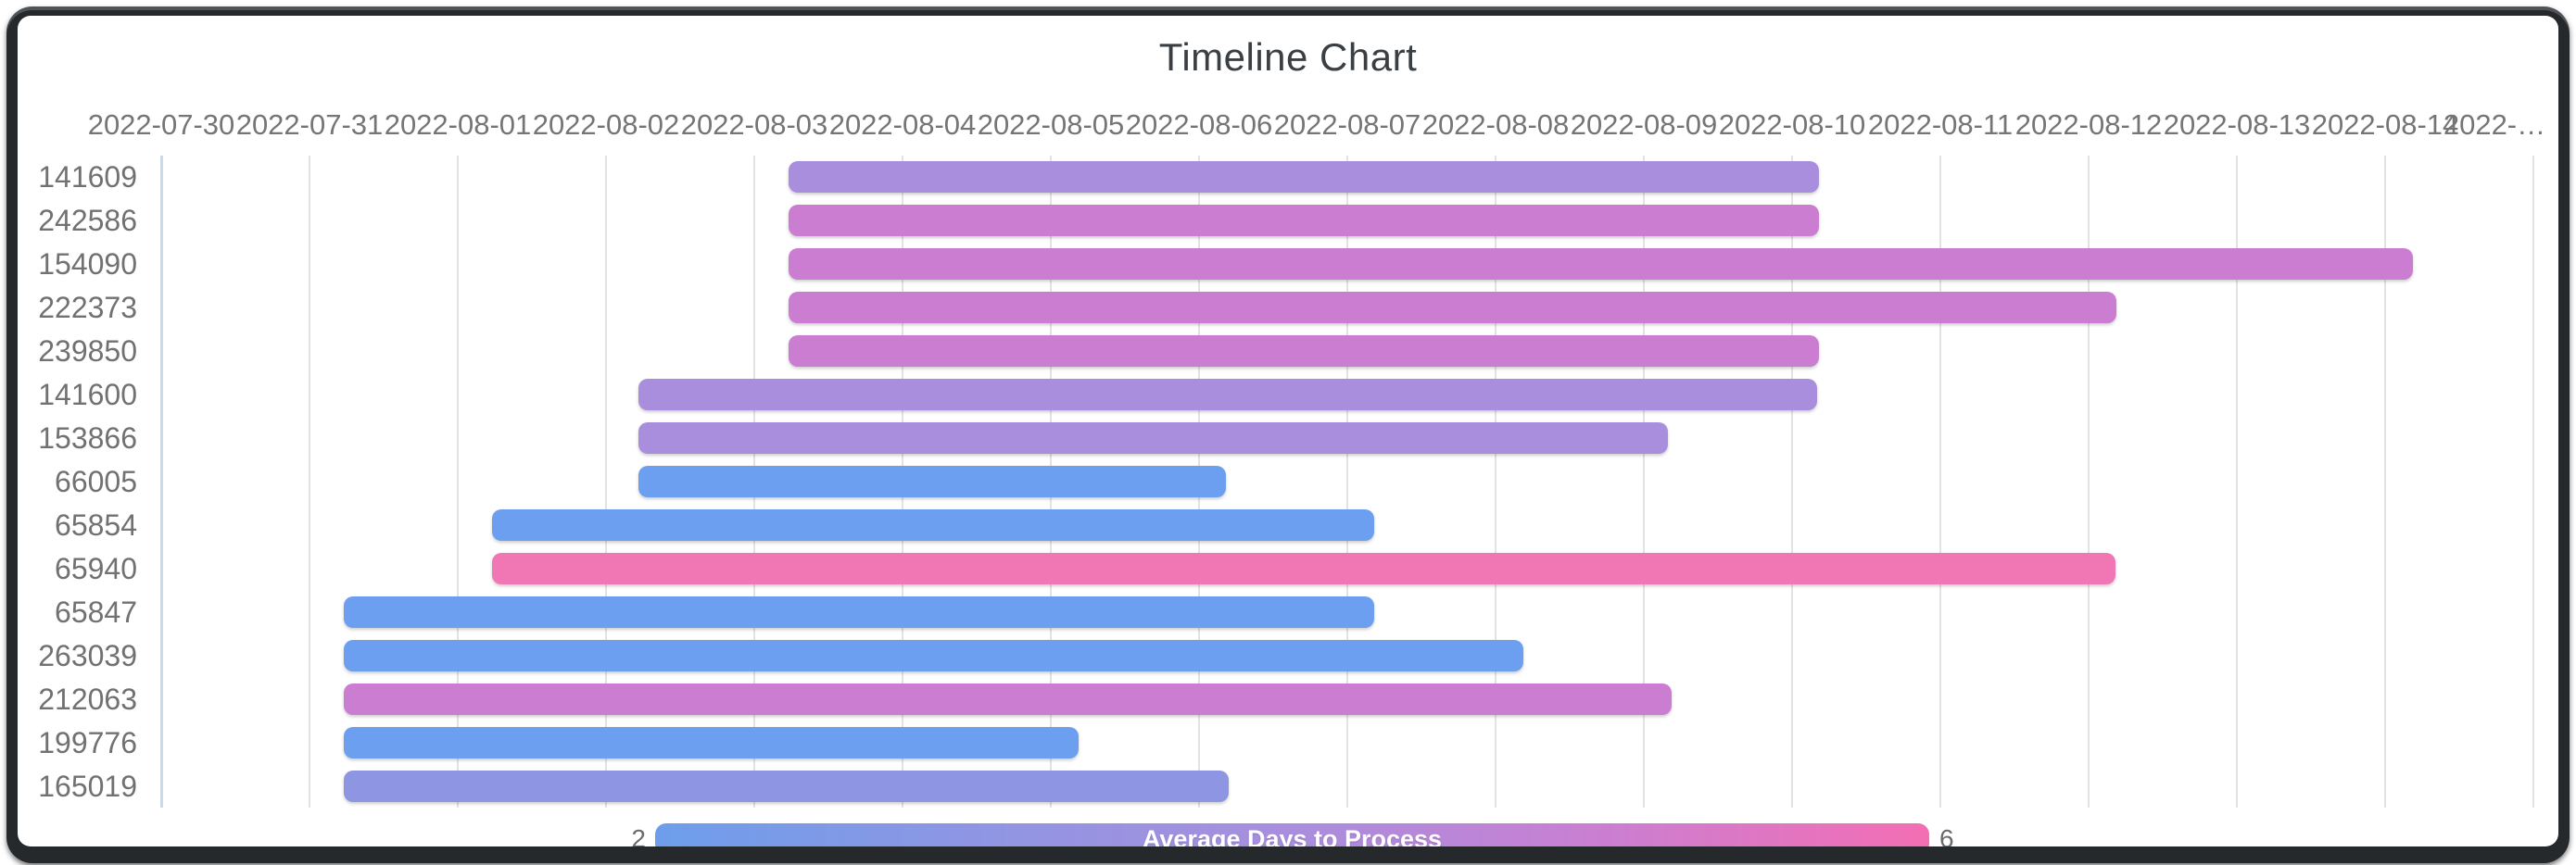 The width and height of the screenshot is (2576, 865). Describe the element at coordinates (902, 124) in the screenshot. I see `x-axis-tick-label: 2022-08-04` at that location.